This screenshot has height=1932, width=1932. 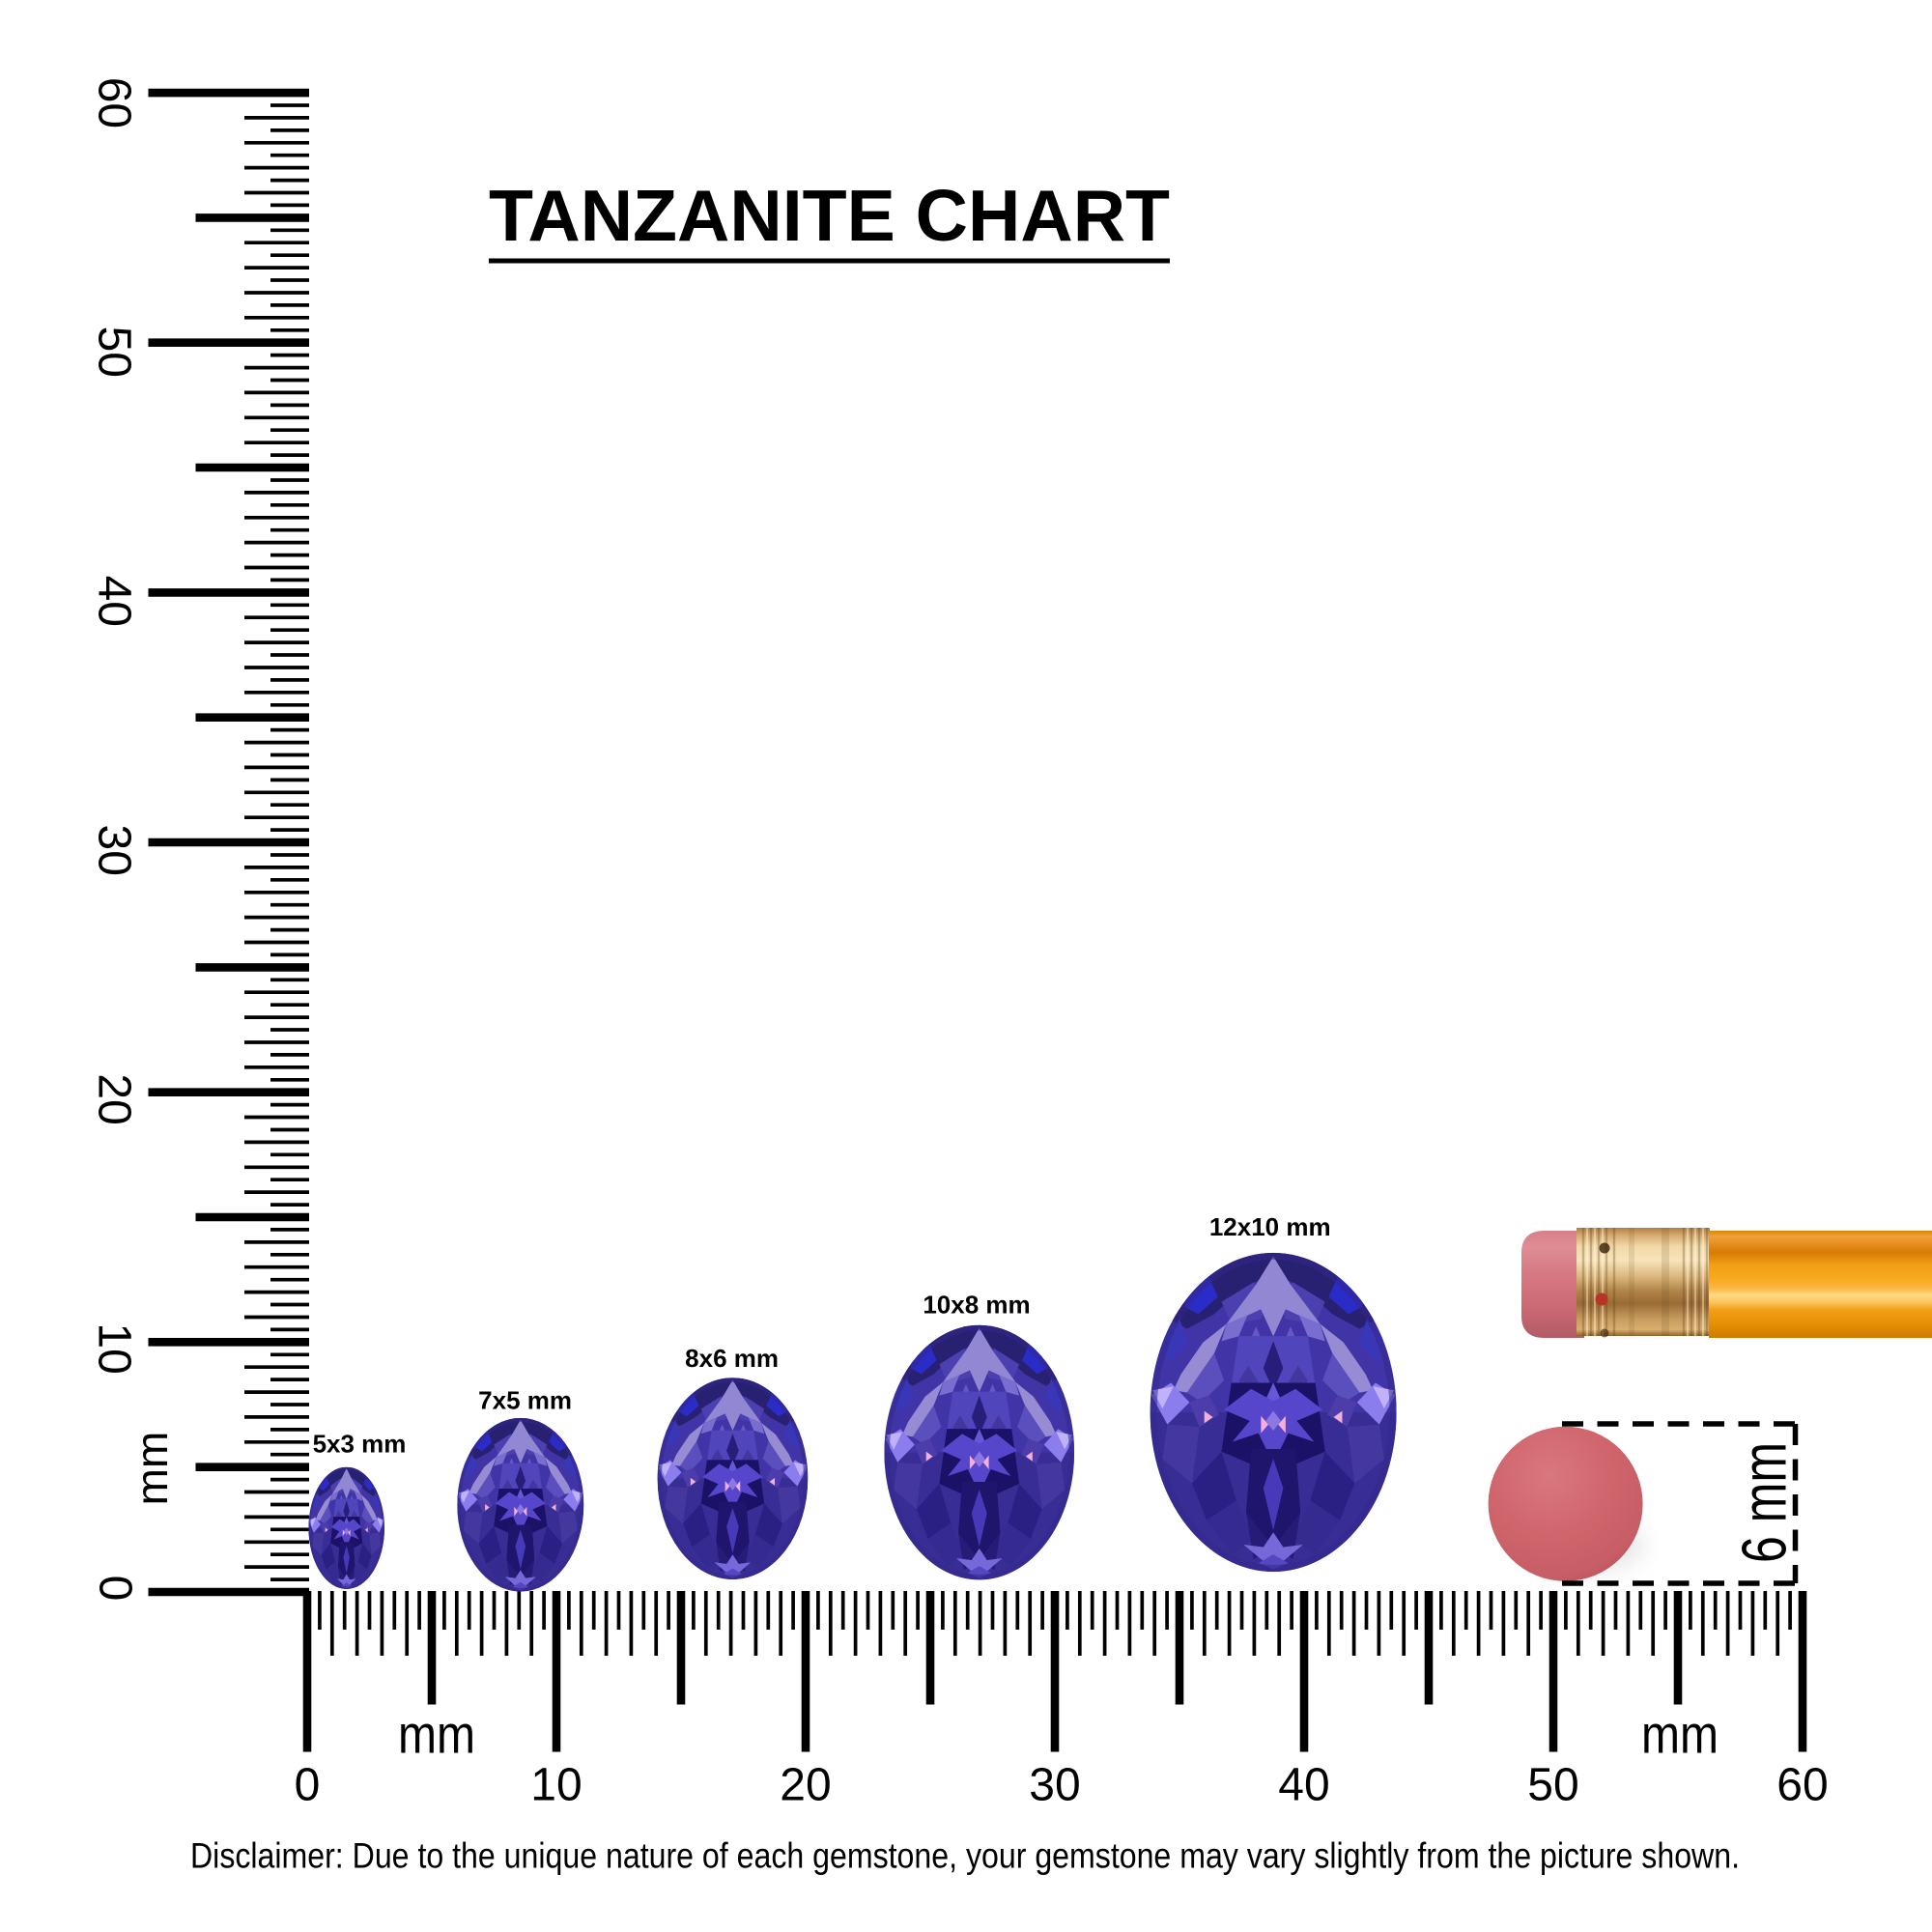 What do you see at coordinates (732, 1358) in the screenshot?
I see `svg-text: 8x6 mm` at bounding box center [732, 1358].